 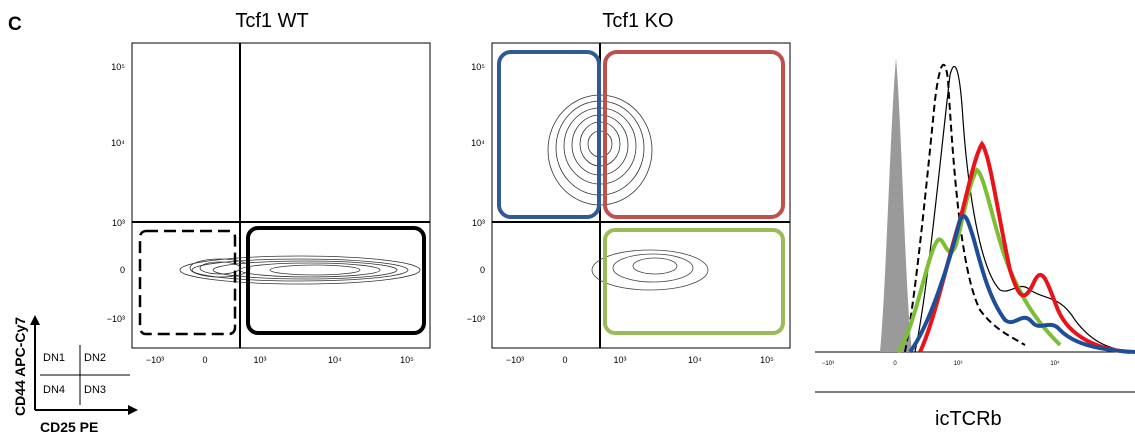 I want to click on hist-x-tick-label: 10³, so click(x=958, y=364).